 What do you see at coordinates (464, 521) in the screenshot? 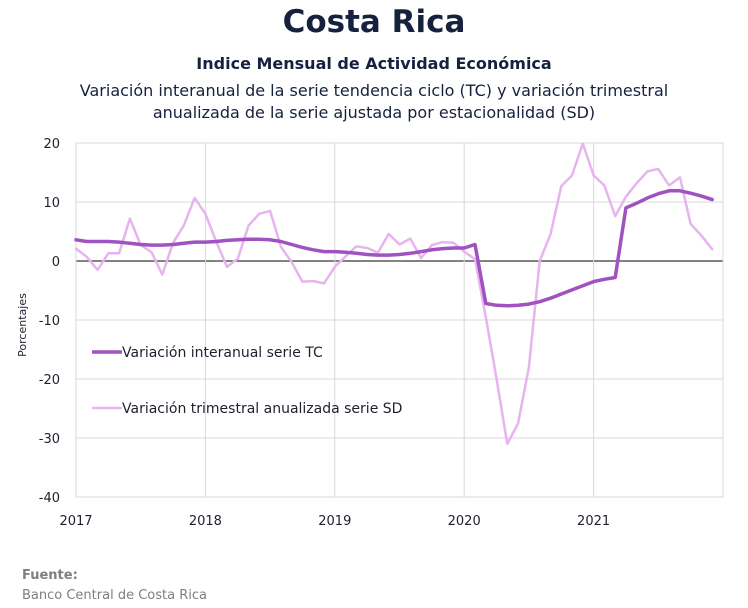
I see `x-tick-label: 2020` at bounding box center [464, 521].